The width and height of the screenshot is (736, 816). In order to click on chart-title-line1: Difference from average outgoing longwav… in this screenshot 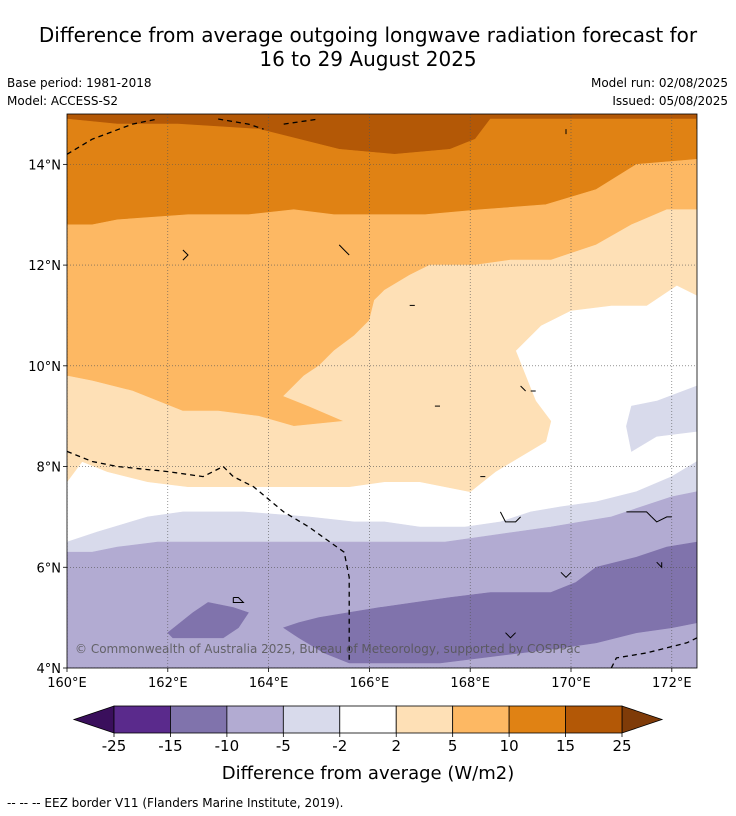, I will do `click(368, 35)`.